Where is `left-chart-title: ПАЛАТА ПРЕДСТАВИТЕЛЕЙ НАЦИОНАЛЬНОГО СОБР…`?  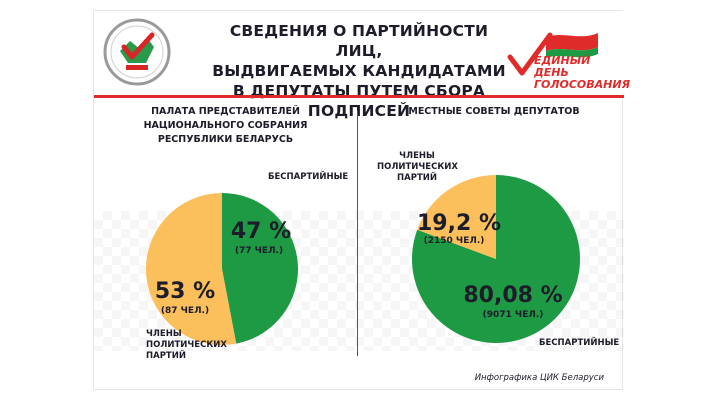
left-chart-title: ПАЛАТА ПРЕДСТАВИТЕЛЕЙ НАЦИОНАЛЬНОГО СОБР… is located at coordinates (225, 126).